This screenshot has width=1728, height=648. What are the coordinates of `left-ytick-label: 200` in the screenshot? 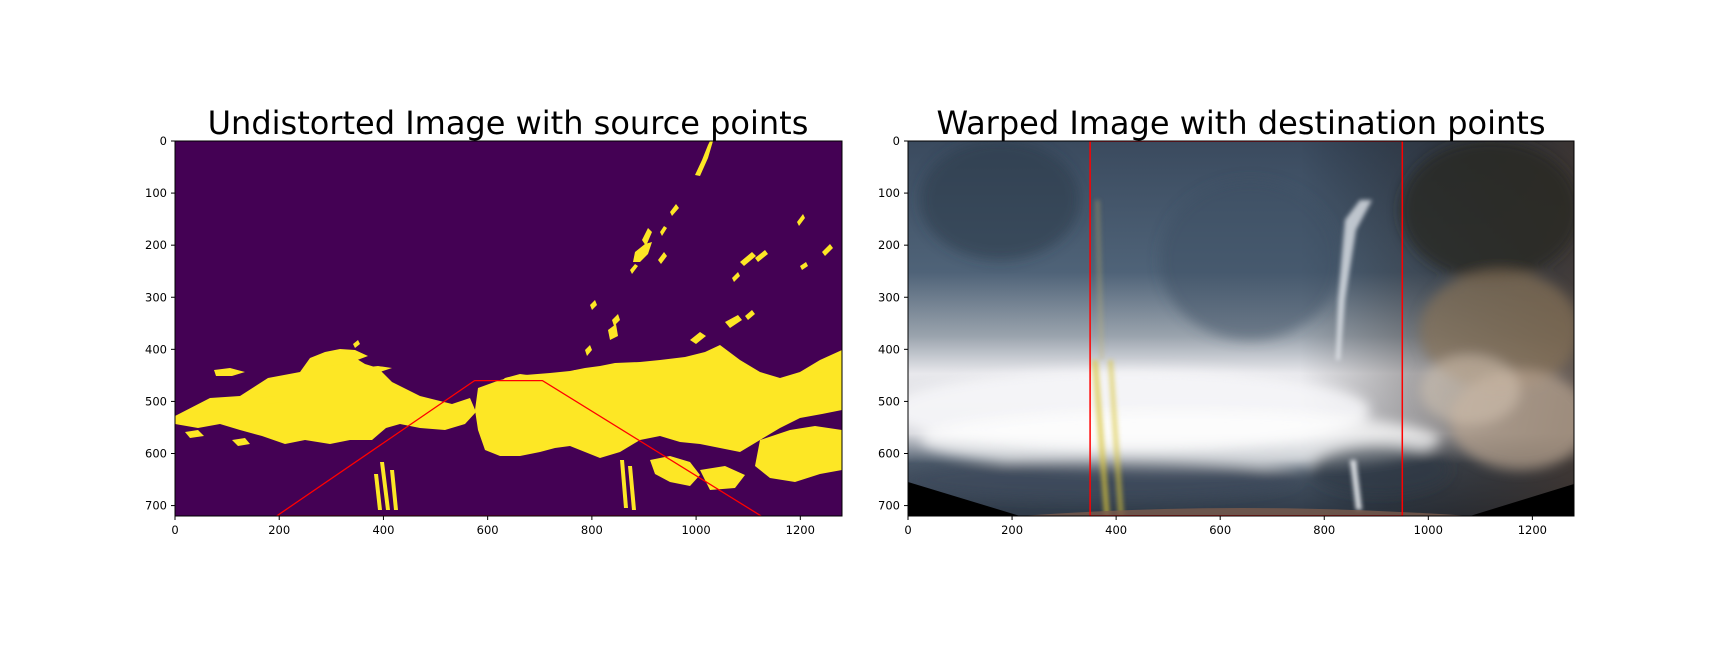 It's located at (156, 245).